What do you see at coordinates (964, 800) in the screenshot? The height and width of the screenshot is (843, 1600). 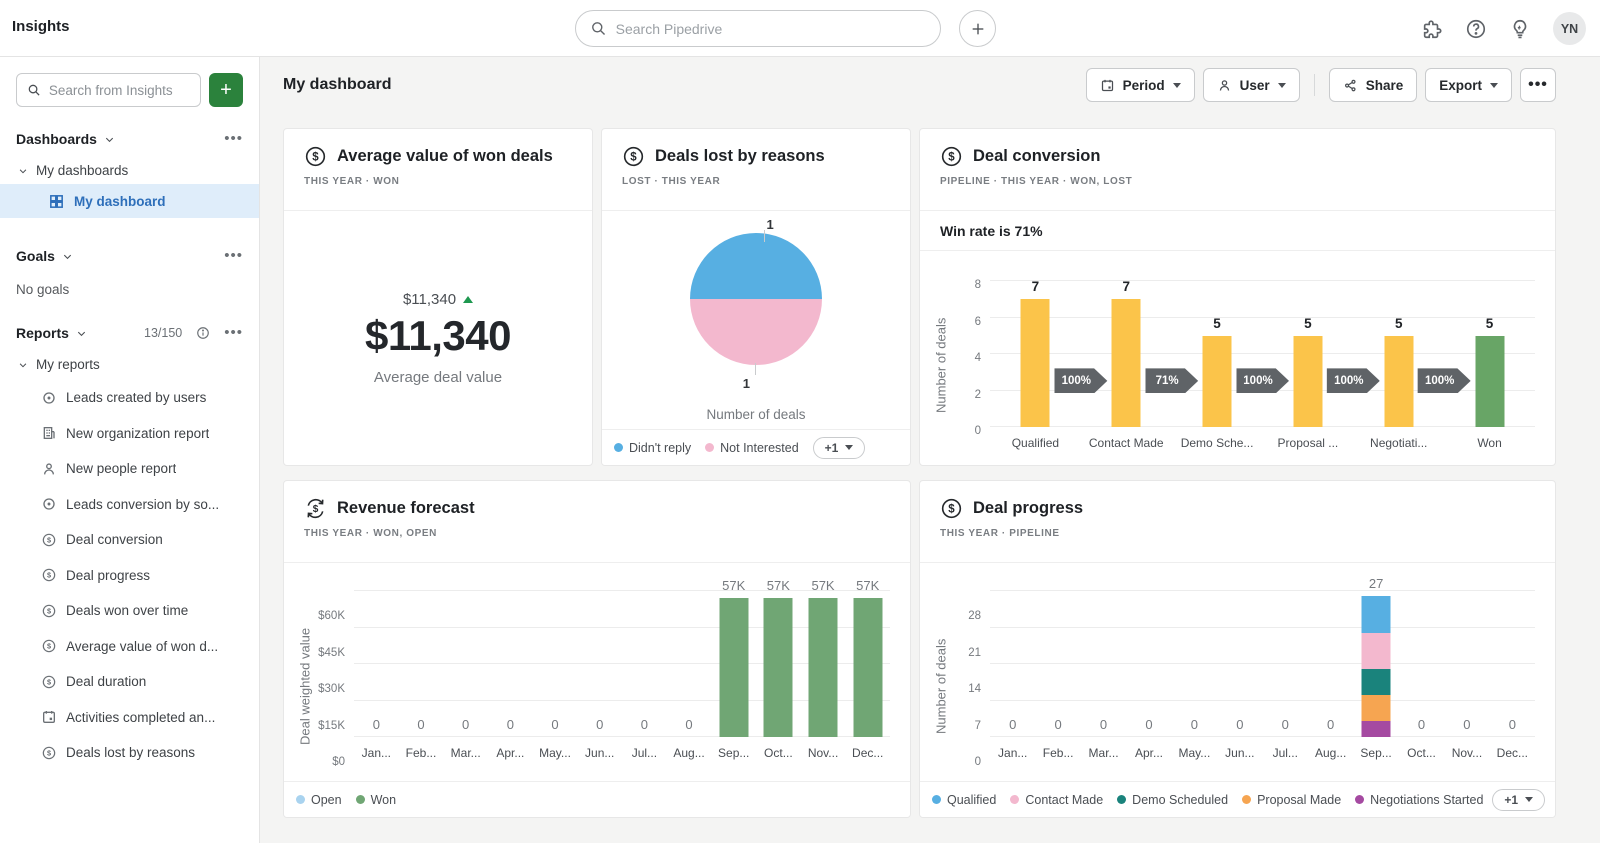 I see `legend-item: Qualified` at bounding box center [964, 800].